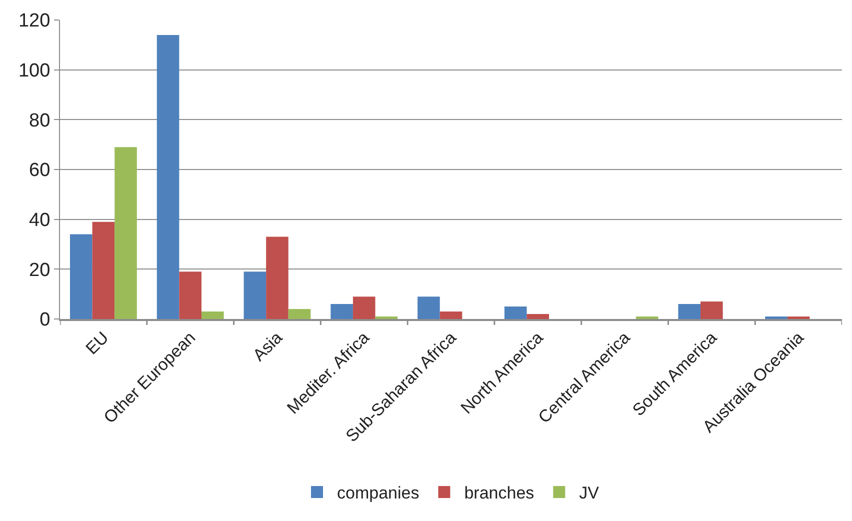 The image size is (852, 521). What do you see at coordinates (39, 121) in the screenshot?
I see `y-tick-label: 80` at bounding box center [39, 121].